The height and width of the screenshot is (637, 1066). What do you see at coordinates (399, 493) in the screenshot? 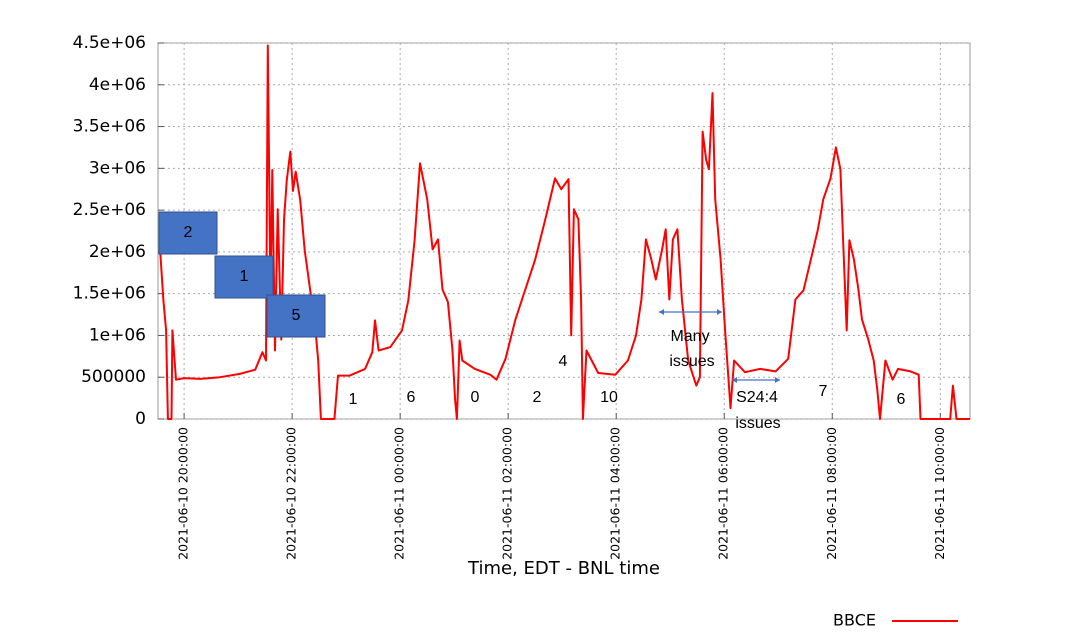
I see `x-tick-label: 2021-06-11 00:00:00` at bounding box center [399, 493].